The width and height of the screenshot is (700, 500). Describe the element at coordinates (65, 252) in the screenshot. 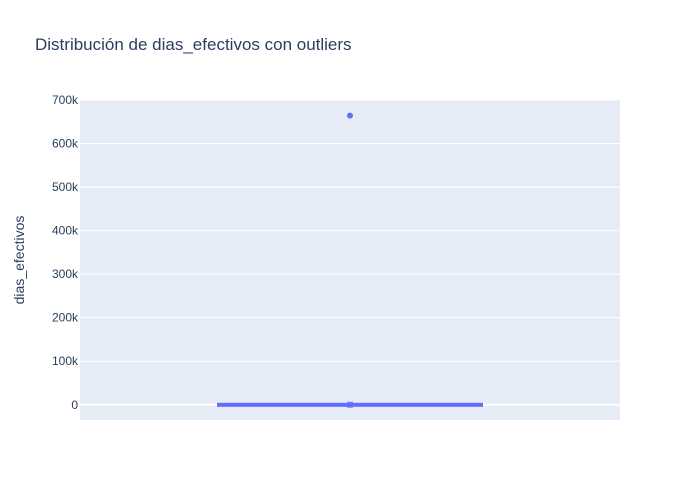

I see `y-axis-ticks: 0 100k 200k 300k 400k 500k 600k 700k` at that location.